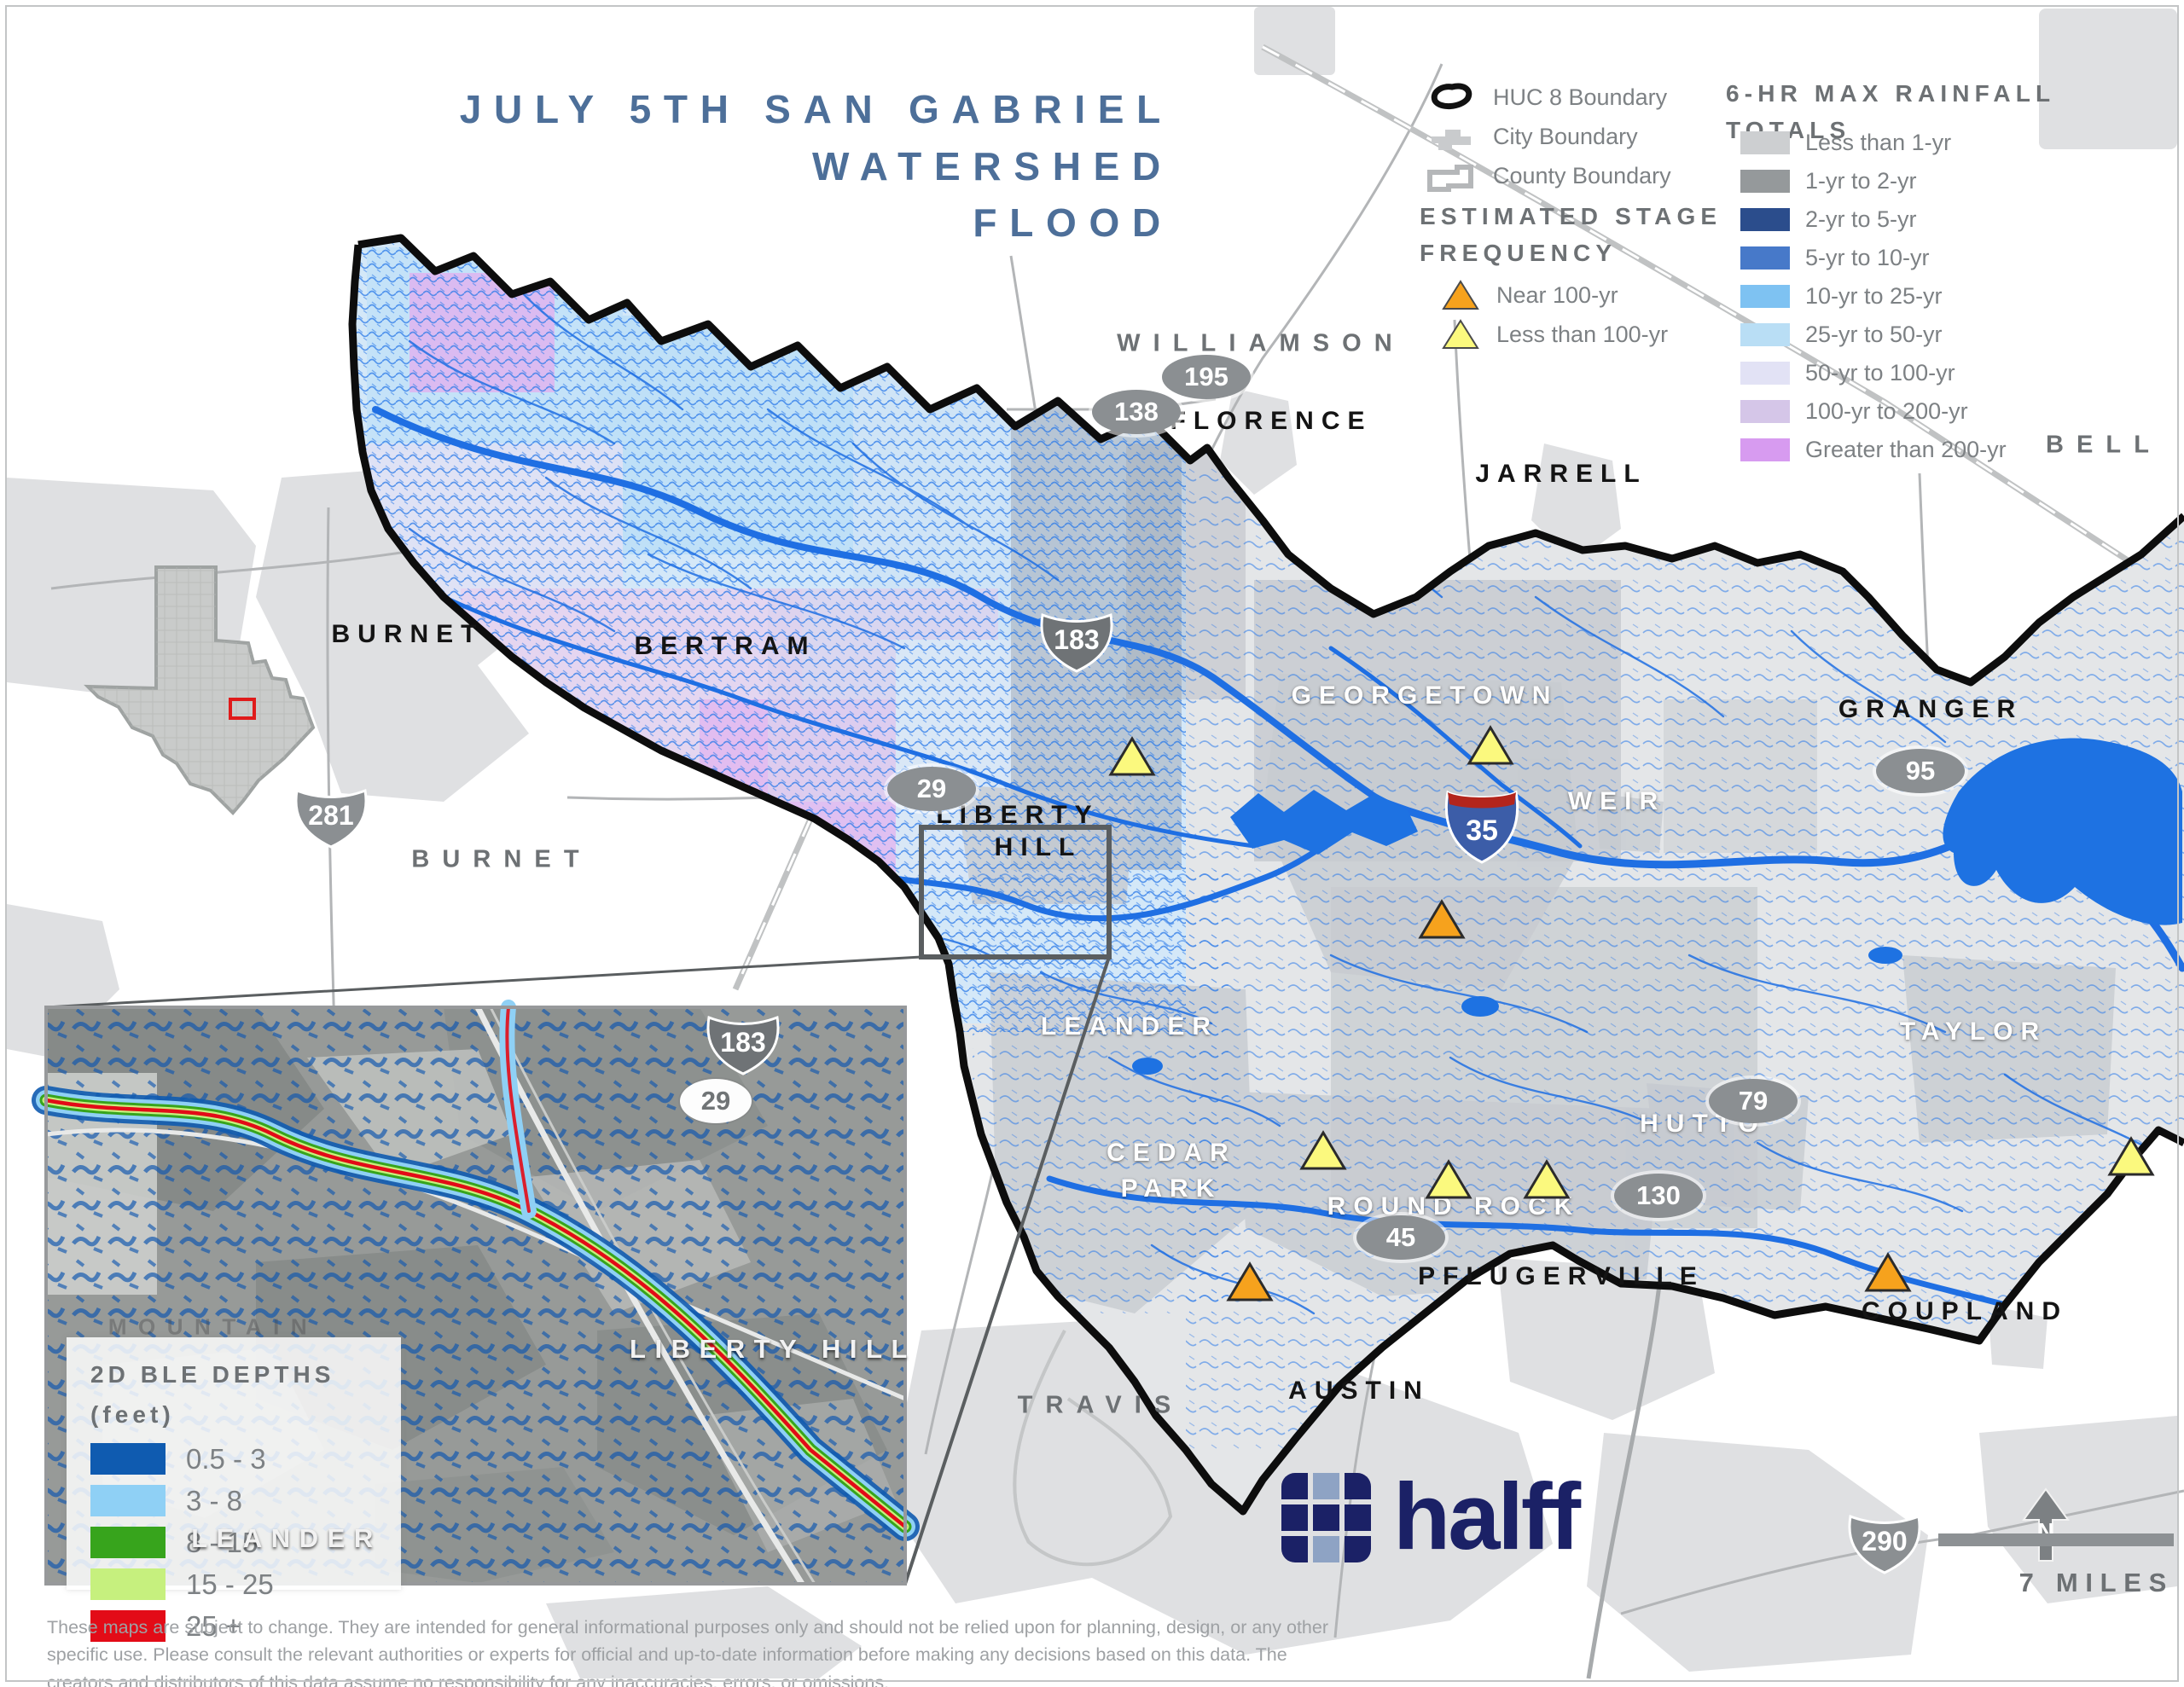  Describe the element at coordinates (1658, 1196) in the screenshot. I see `highway-shield-130: 130` at that location.